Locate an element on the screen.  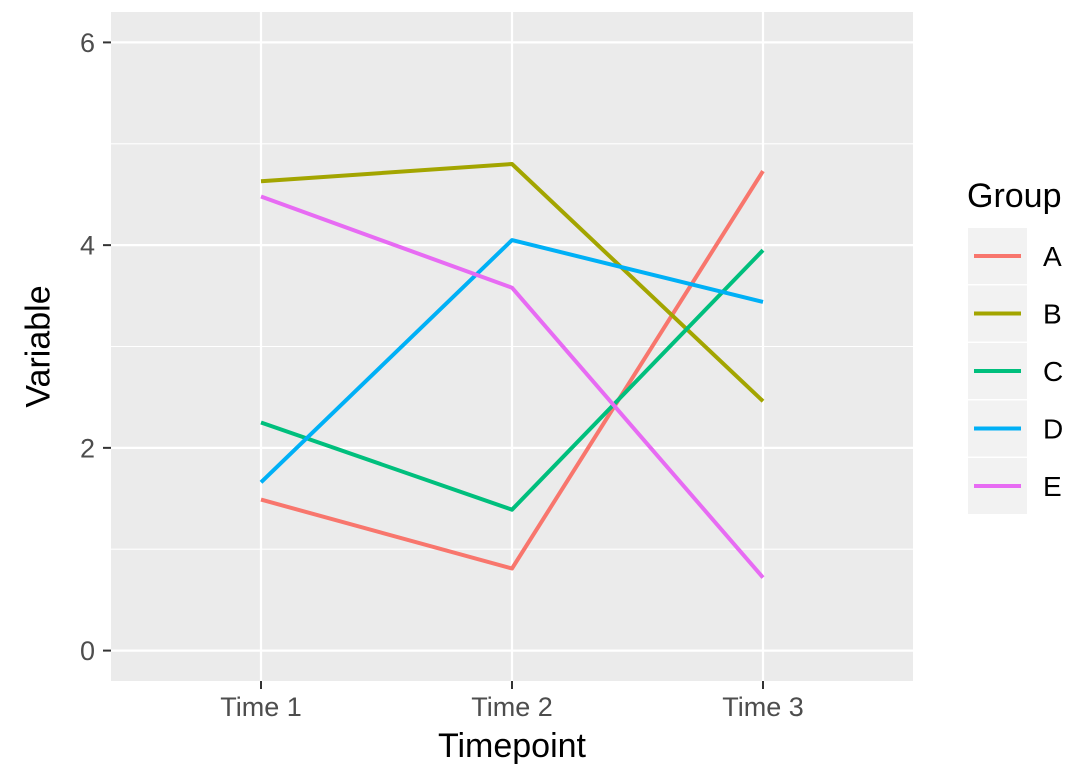
legend-label: C is located at coordinates (1053, 371).